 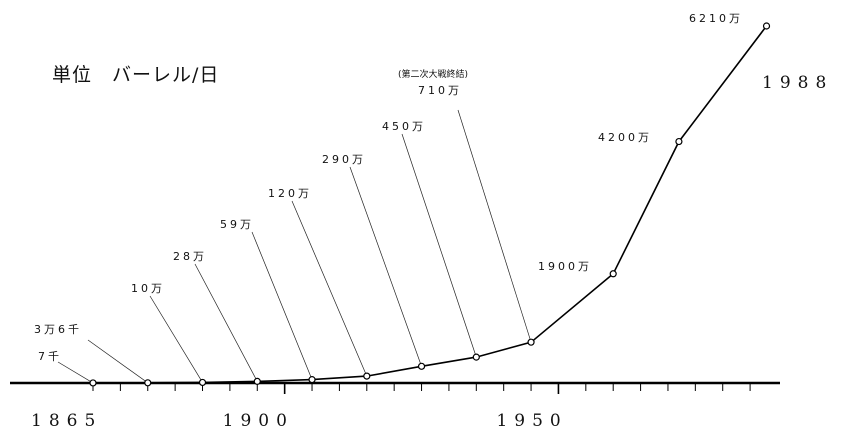 I want to click on value-label: 7千, so click(x=50, y=356).